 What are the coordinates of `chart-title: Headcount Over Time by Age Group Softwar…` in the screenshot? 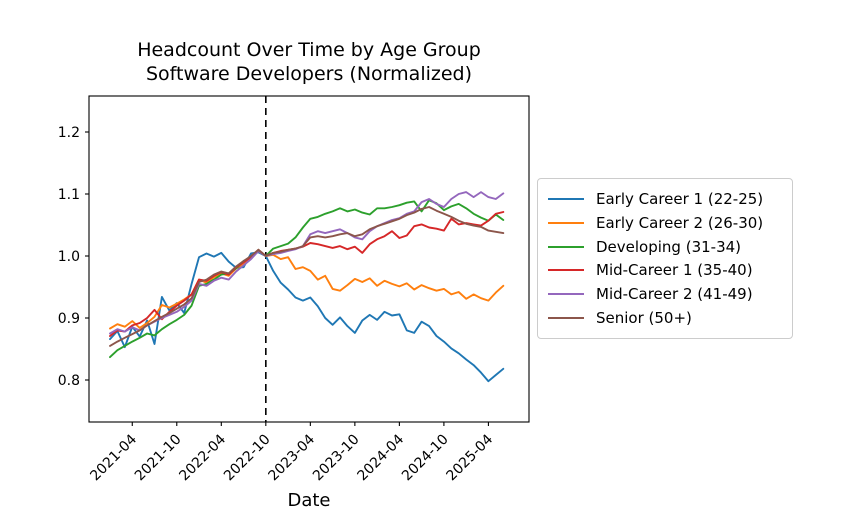 It's located at (309, 62).